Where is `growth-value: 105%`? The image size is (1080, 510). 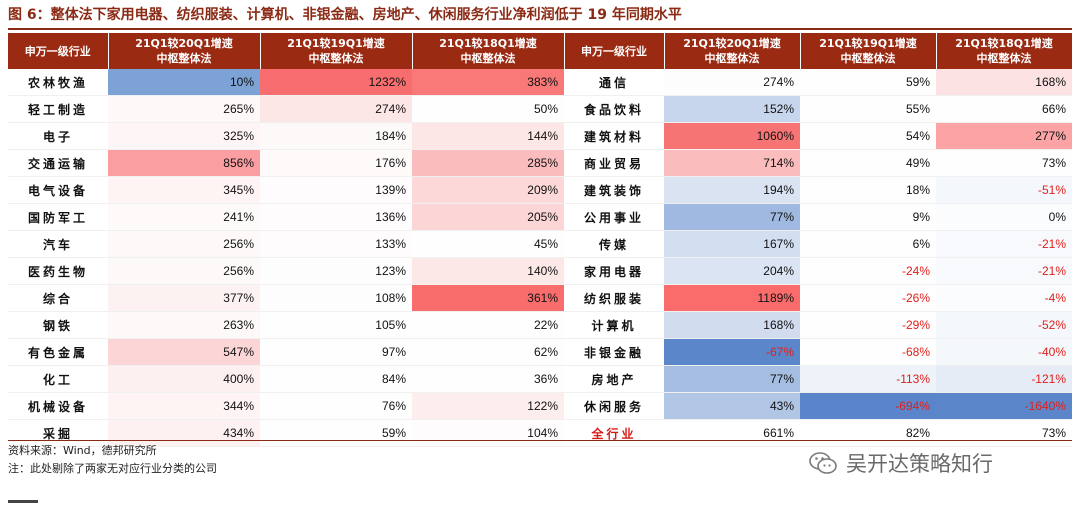 growth-value: 105% is located at coordinates (336, 325).